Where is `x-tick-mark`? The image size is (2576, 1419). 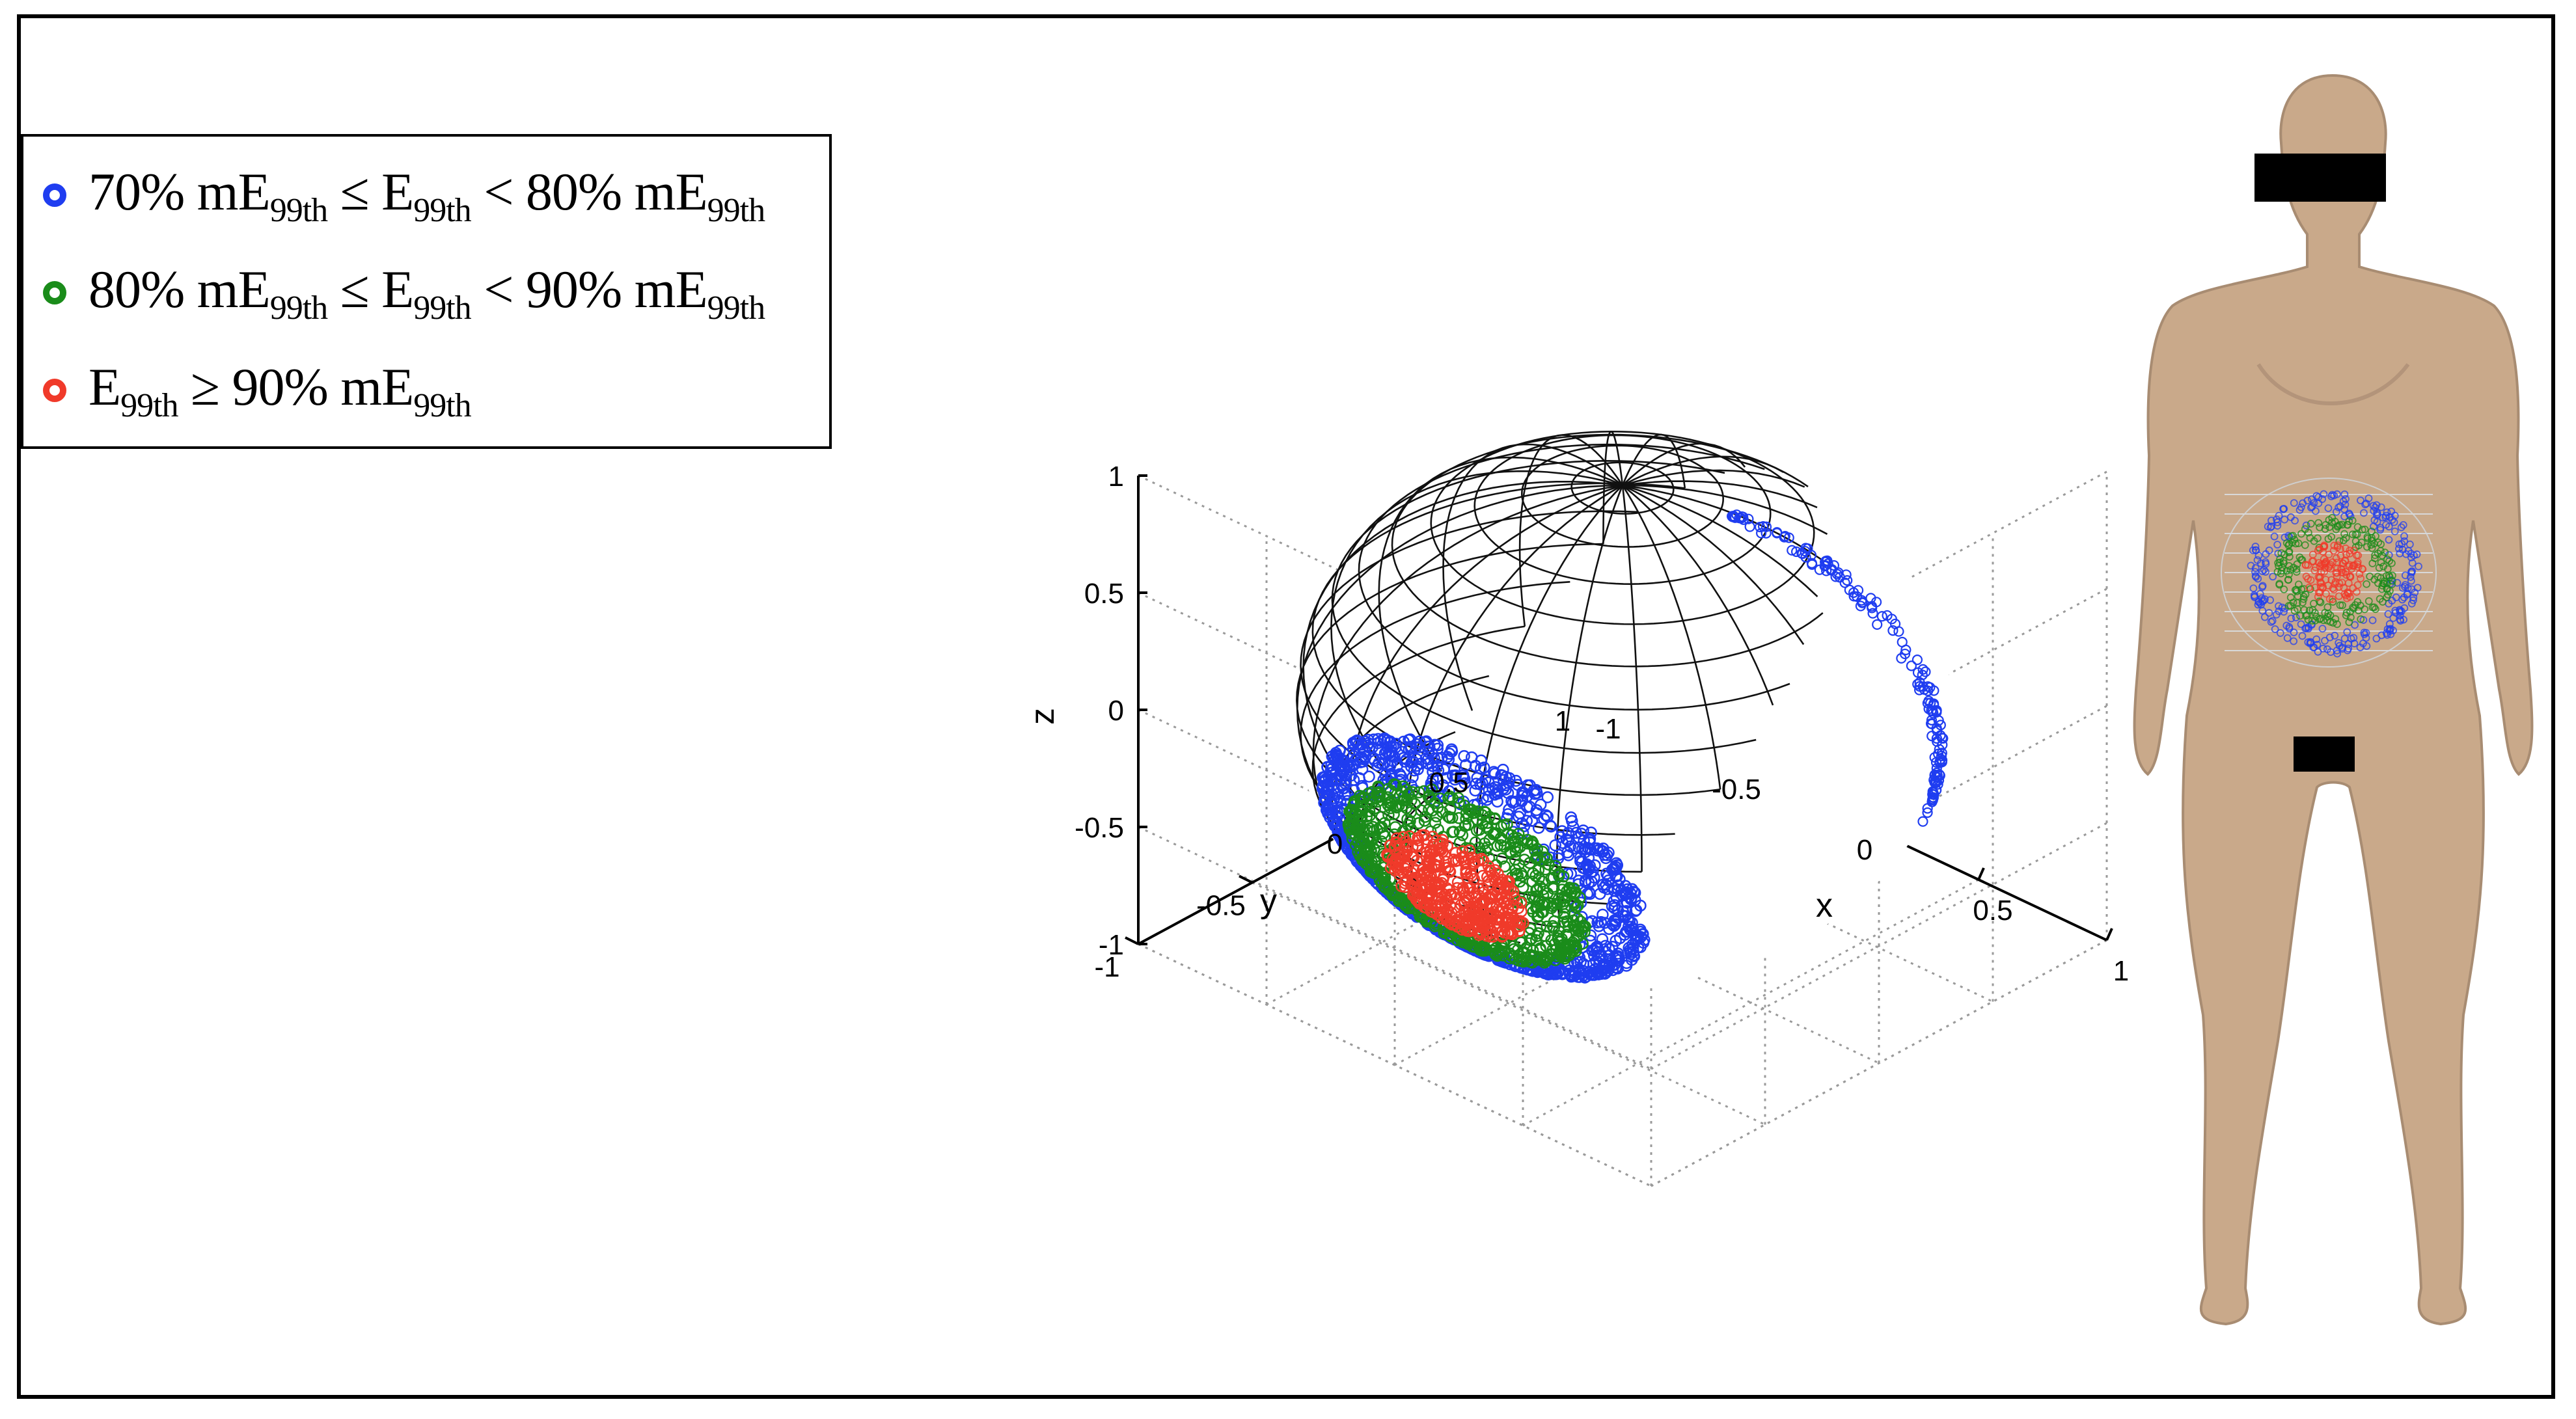 x-tick-mark is located at coordinates (2109, 935).